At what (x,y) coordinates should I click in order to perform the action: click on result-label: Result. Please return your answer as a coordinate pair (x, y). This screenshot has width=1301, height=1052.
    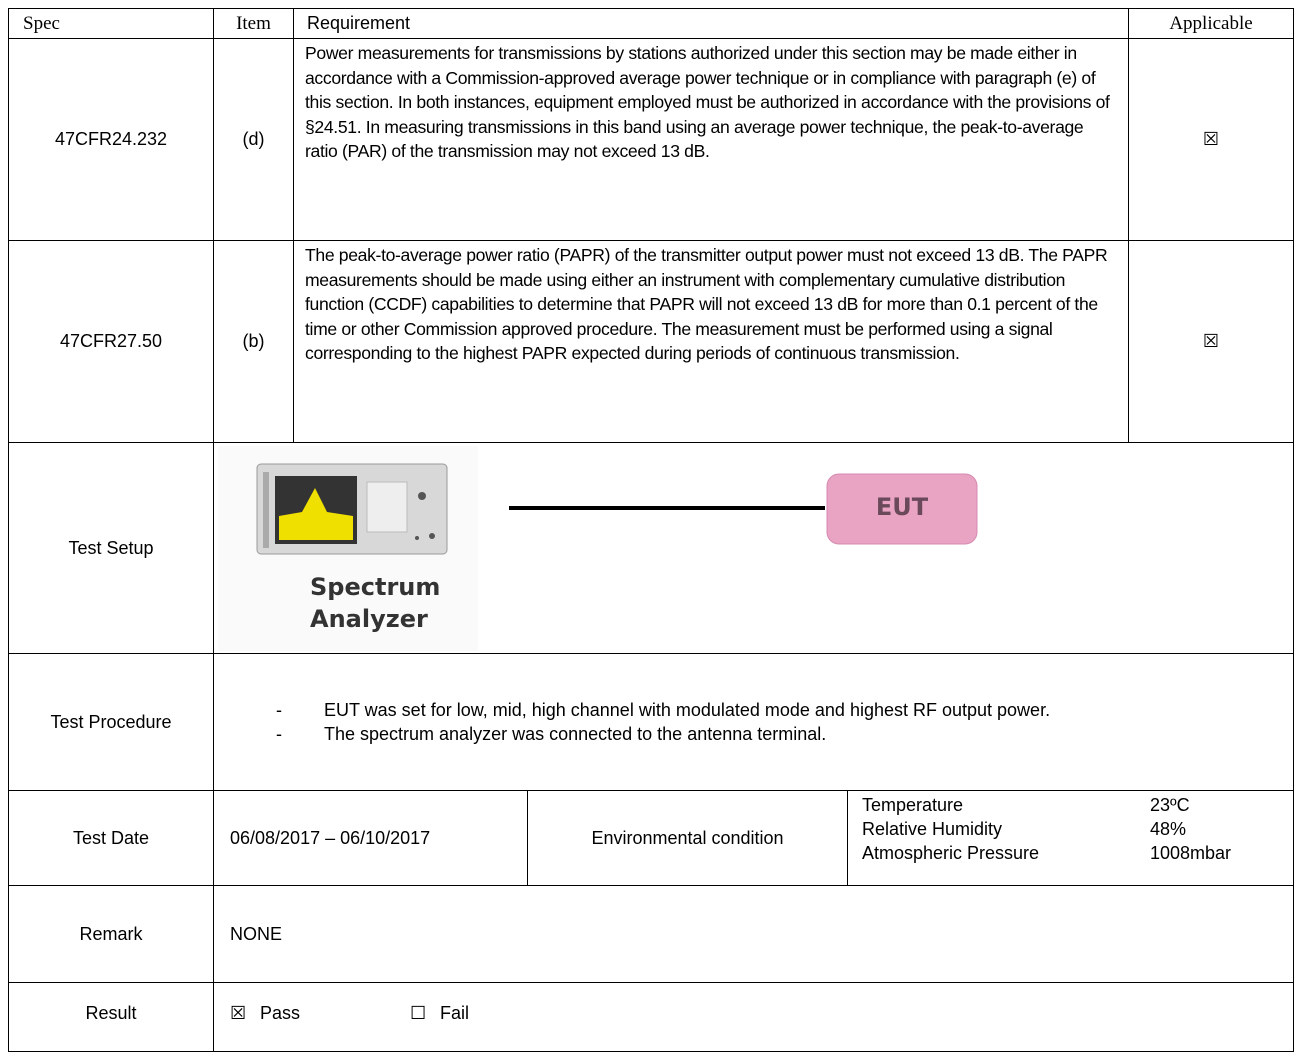
    Looking at the image, I should click on (111, 1017).